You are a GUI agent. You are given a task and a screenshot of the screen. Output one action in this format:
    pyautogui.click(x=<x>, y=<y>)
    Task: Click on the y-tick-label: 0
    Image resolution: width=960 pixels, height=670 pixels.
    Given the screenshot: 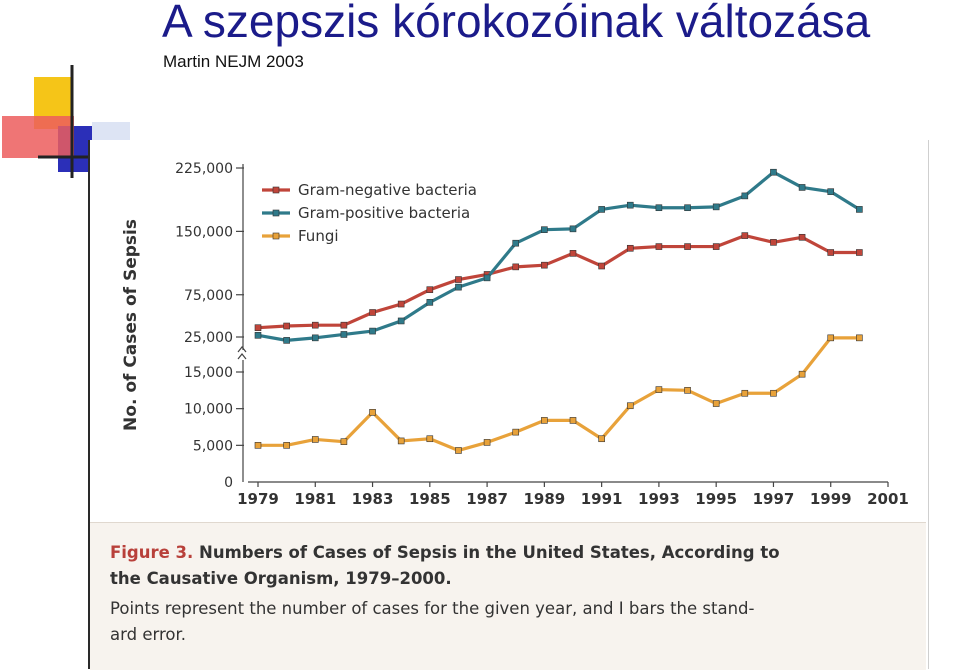 What is the action you would take?
    pyautogui.click(x=228, y=483)
    